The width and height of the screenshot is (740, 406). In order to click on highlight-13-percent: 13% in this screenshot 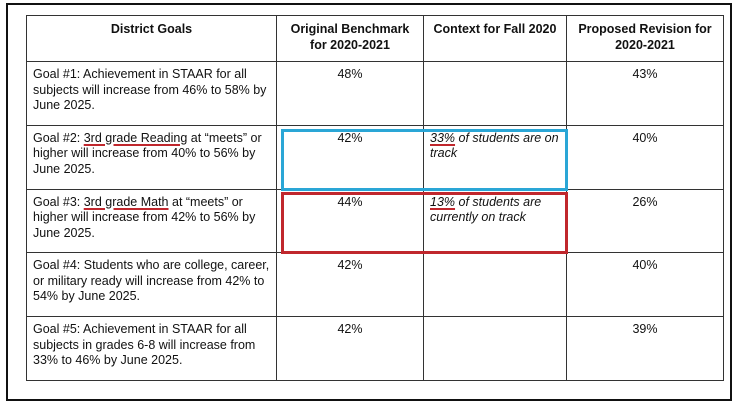, I will do `click(443, 201)`.